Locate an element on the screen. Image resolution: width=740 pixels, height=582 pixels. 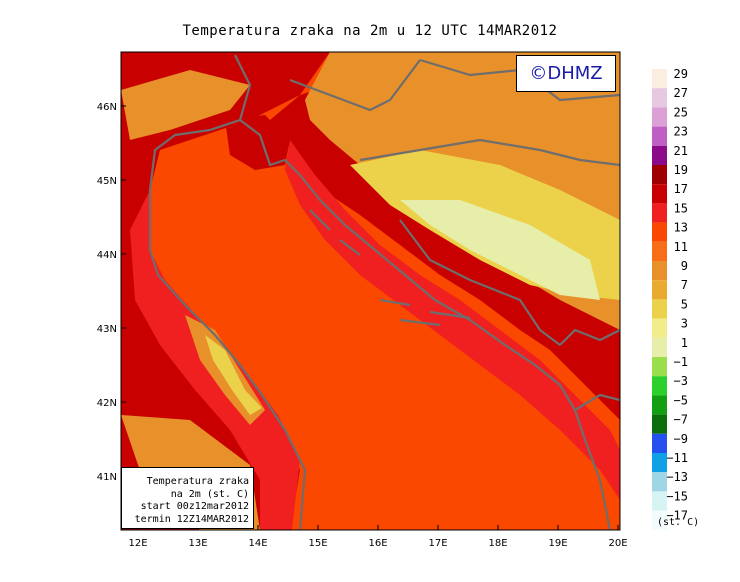
istria-coastline is located at coordinates (270, 147).